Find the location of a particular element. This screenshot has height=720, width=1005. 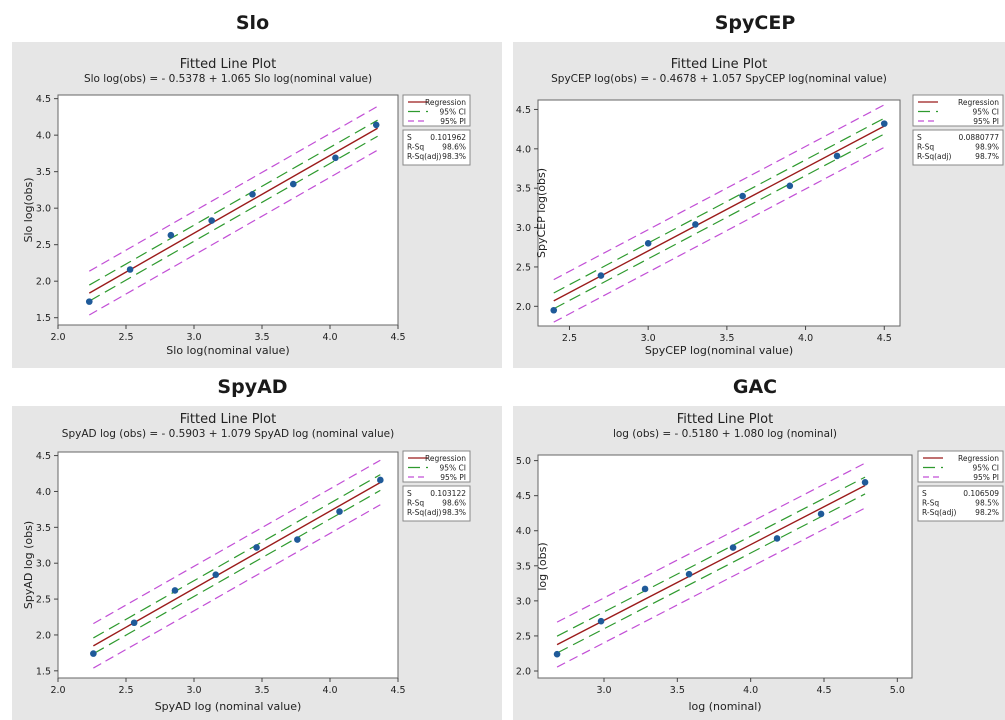

x-tick-label: 4.0 is located at coordinates (805, 338).